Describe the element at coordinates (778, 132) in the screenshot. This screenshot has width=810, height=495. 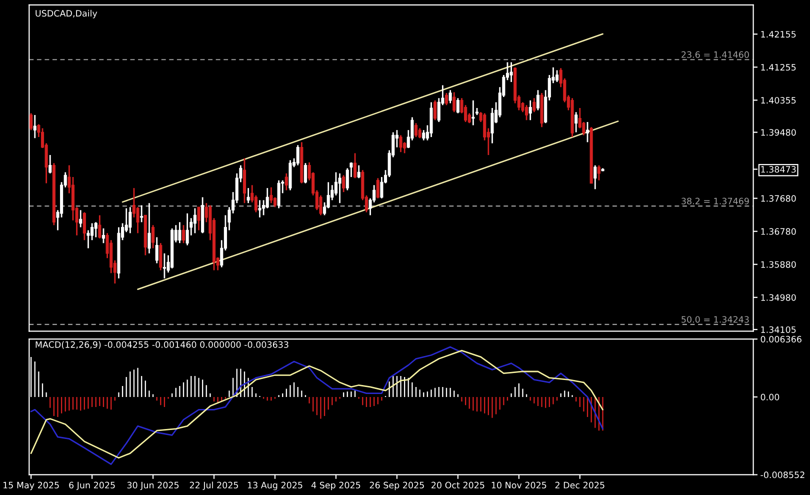
I see `y-tick-label: 1.39480` at that location.